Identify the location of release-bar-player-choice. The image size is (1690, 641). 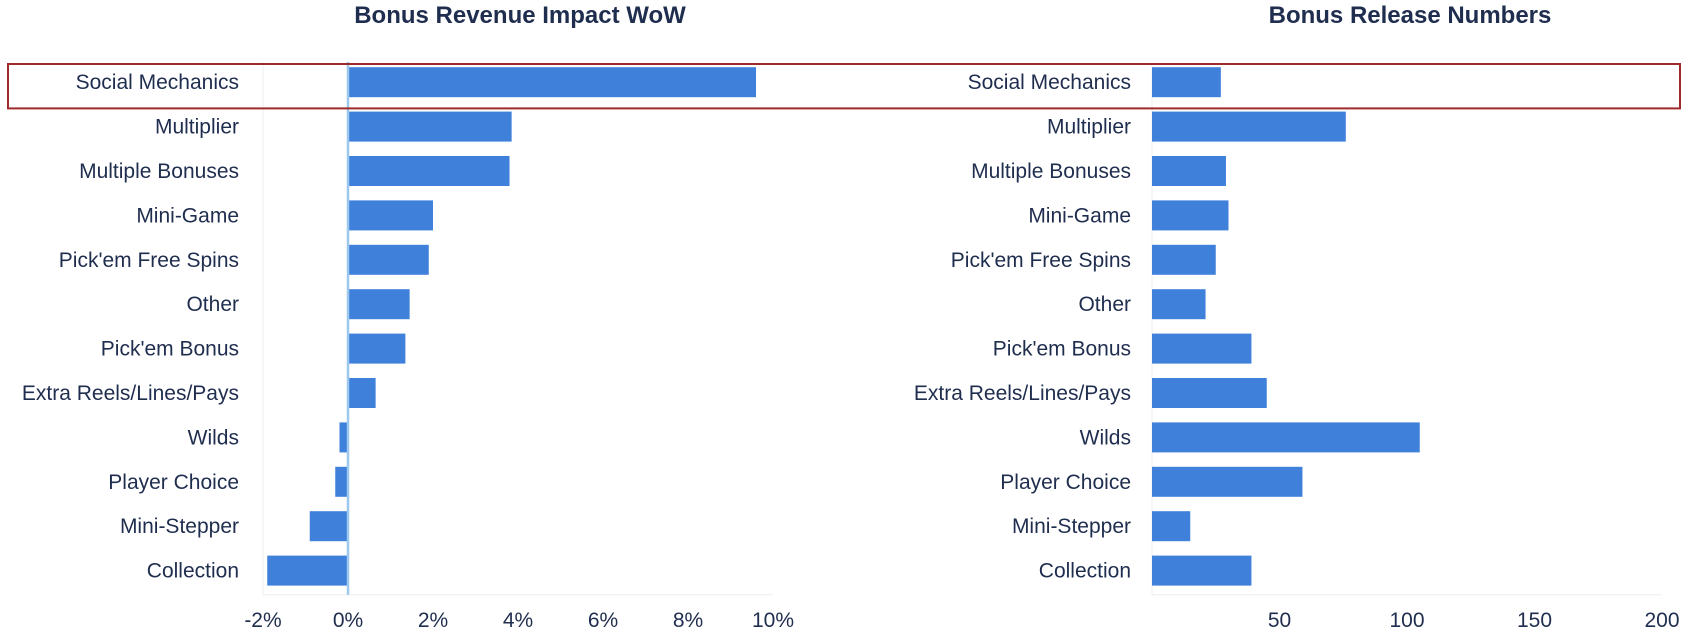
(1227, 481).